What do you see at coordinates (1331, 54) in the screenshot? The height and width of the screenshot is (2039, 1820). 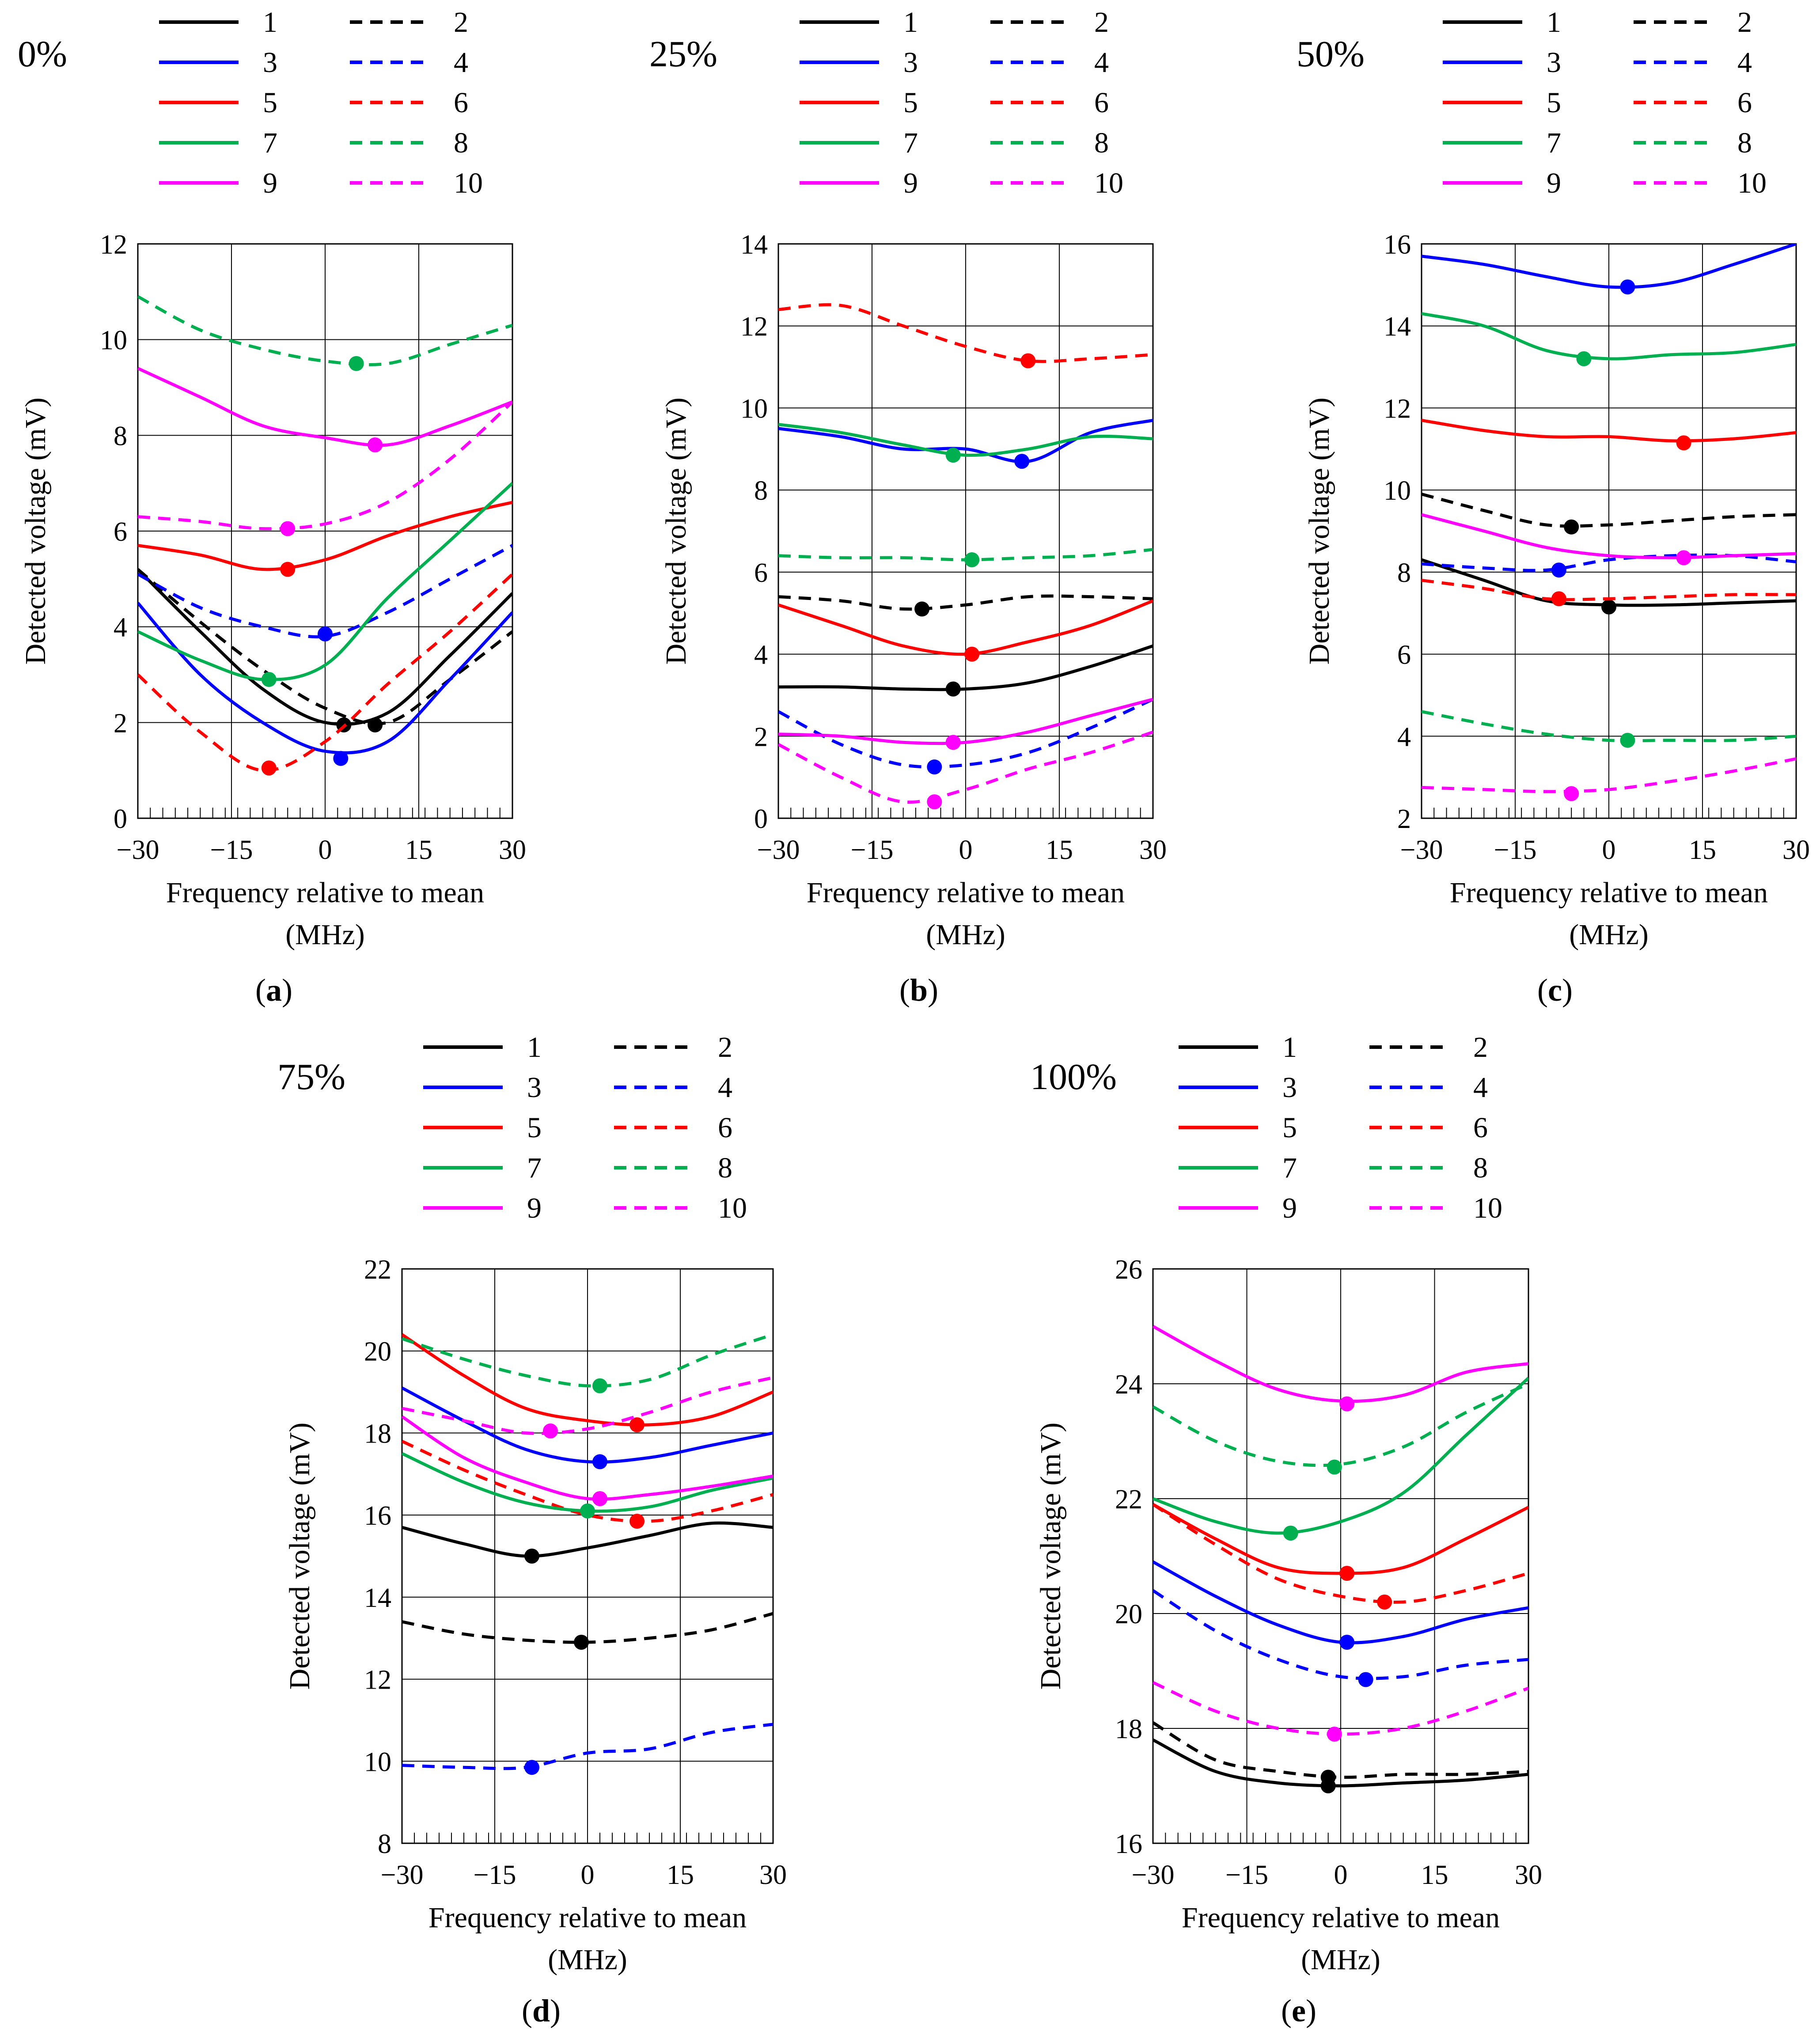 I see `chart-title: 50%` at bounding box center [1331, 54].